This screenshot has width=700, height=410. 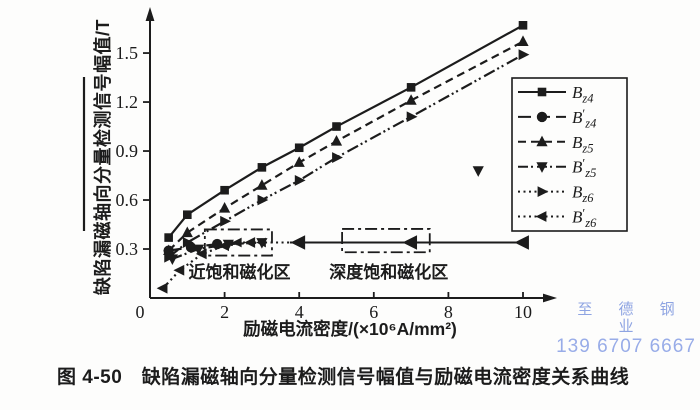 What do you see at coordinates (140, 312) in the screenshot?
I see `x-tick-label: 0` at bounding box center [140, 312].